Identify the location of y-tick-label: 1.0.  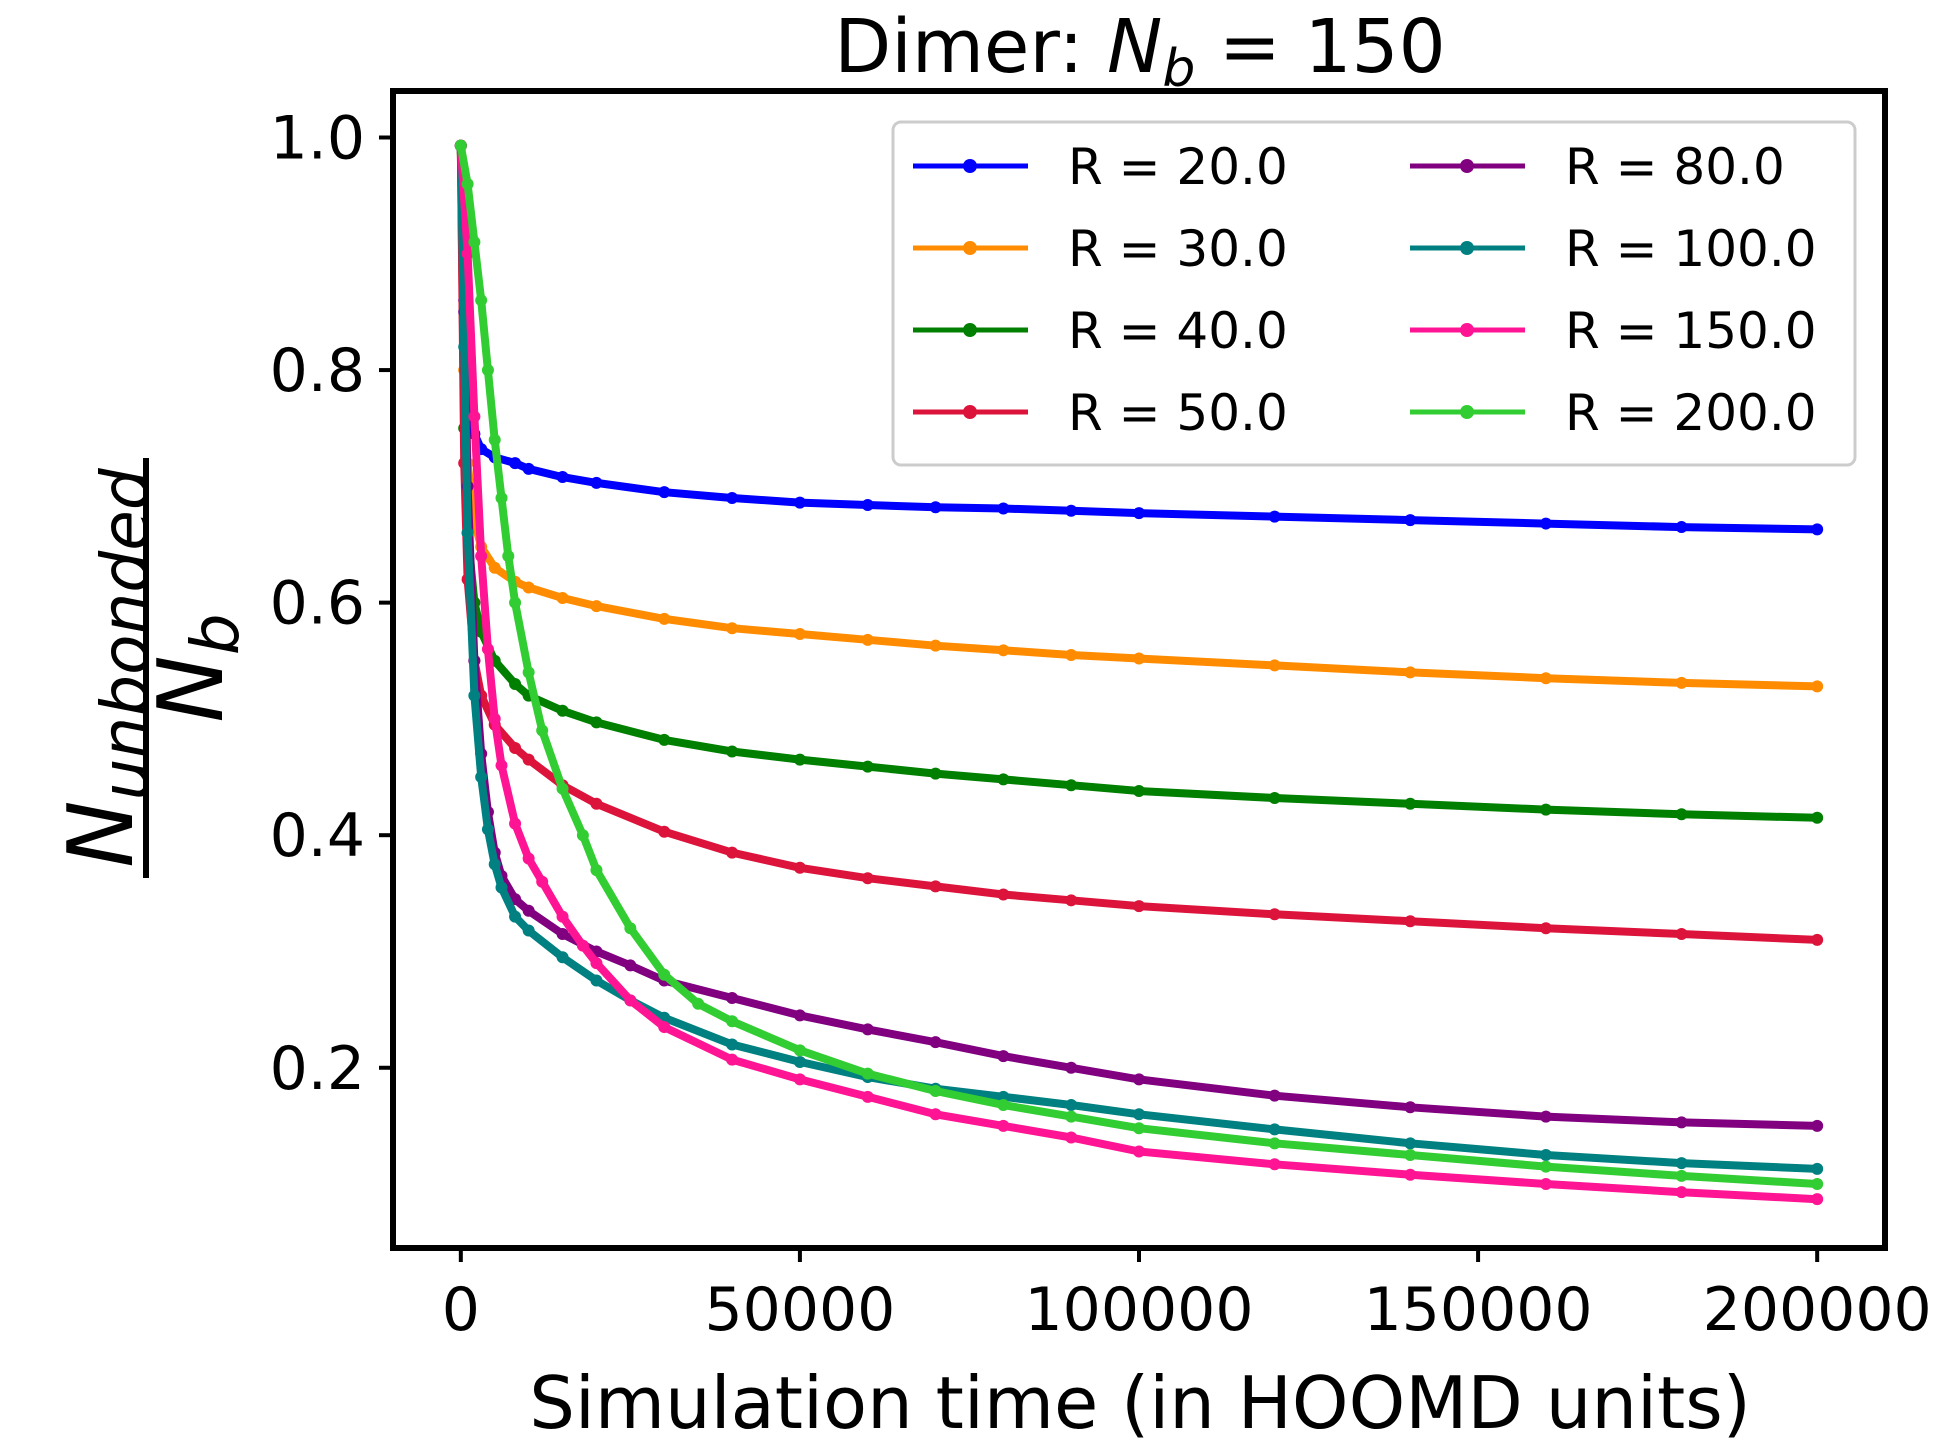
(317, 139).